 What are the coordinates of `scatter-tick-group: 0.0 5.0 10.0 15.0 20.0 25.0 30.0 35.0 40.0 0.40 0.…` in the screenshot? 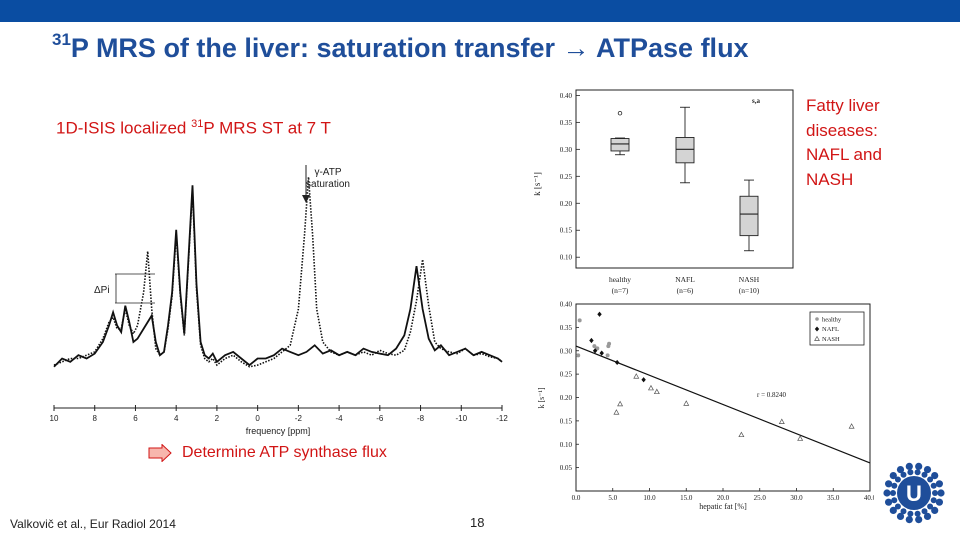 It's located at (717, 402).